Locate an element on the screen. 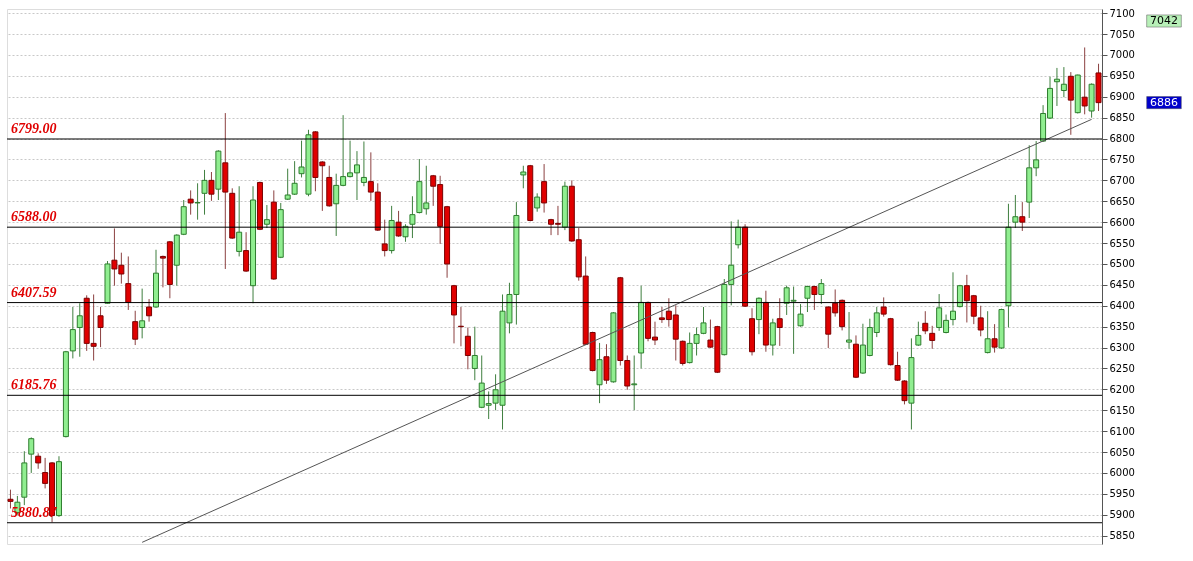 This screenshot has width=1193, height=561. y-tick-label: 6350 is located at coordinates (1122, 327).